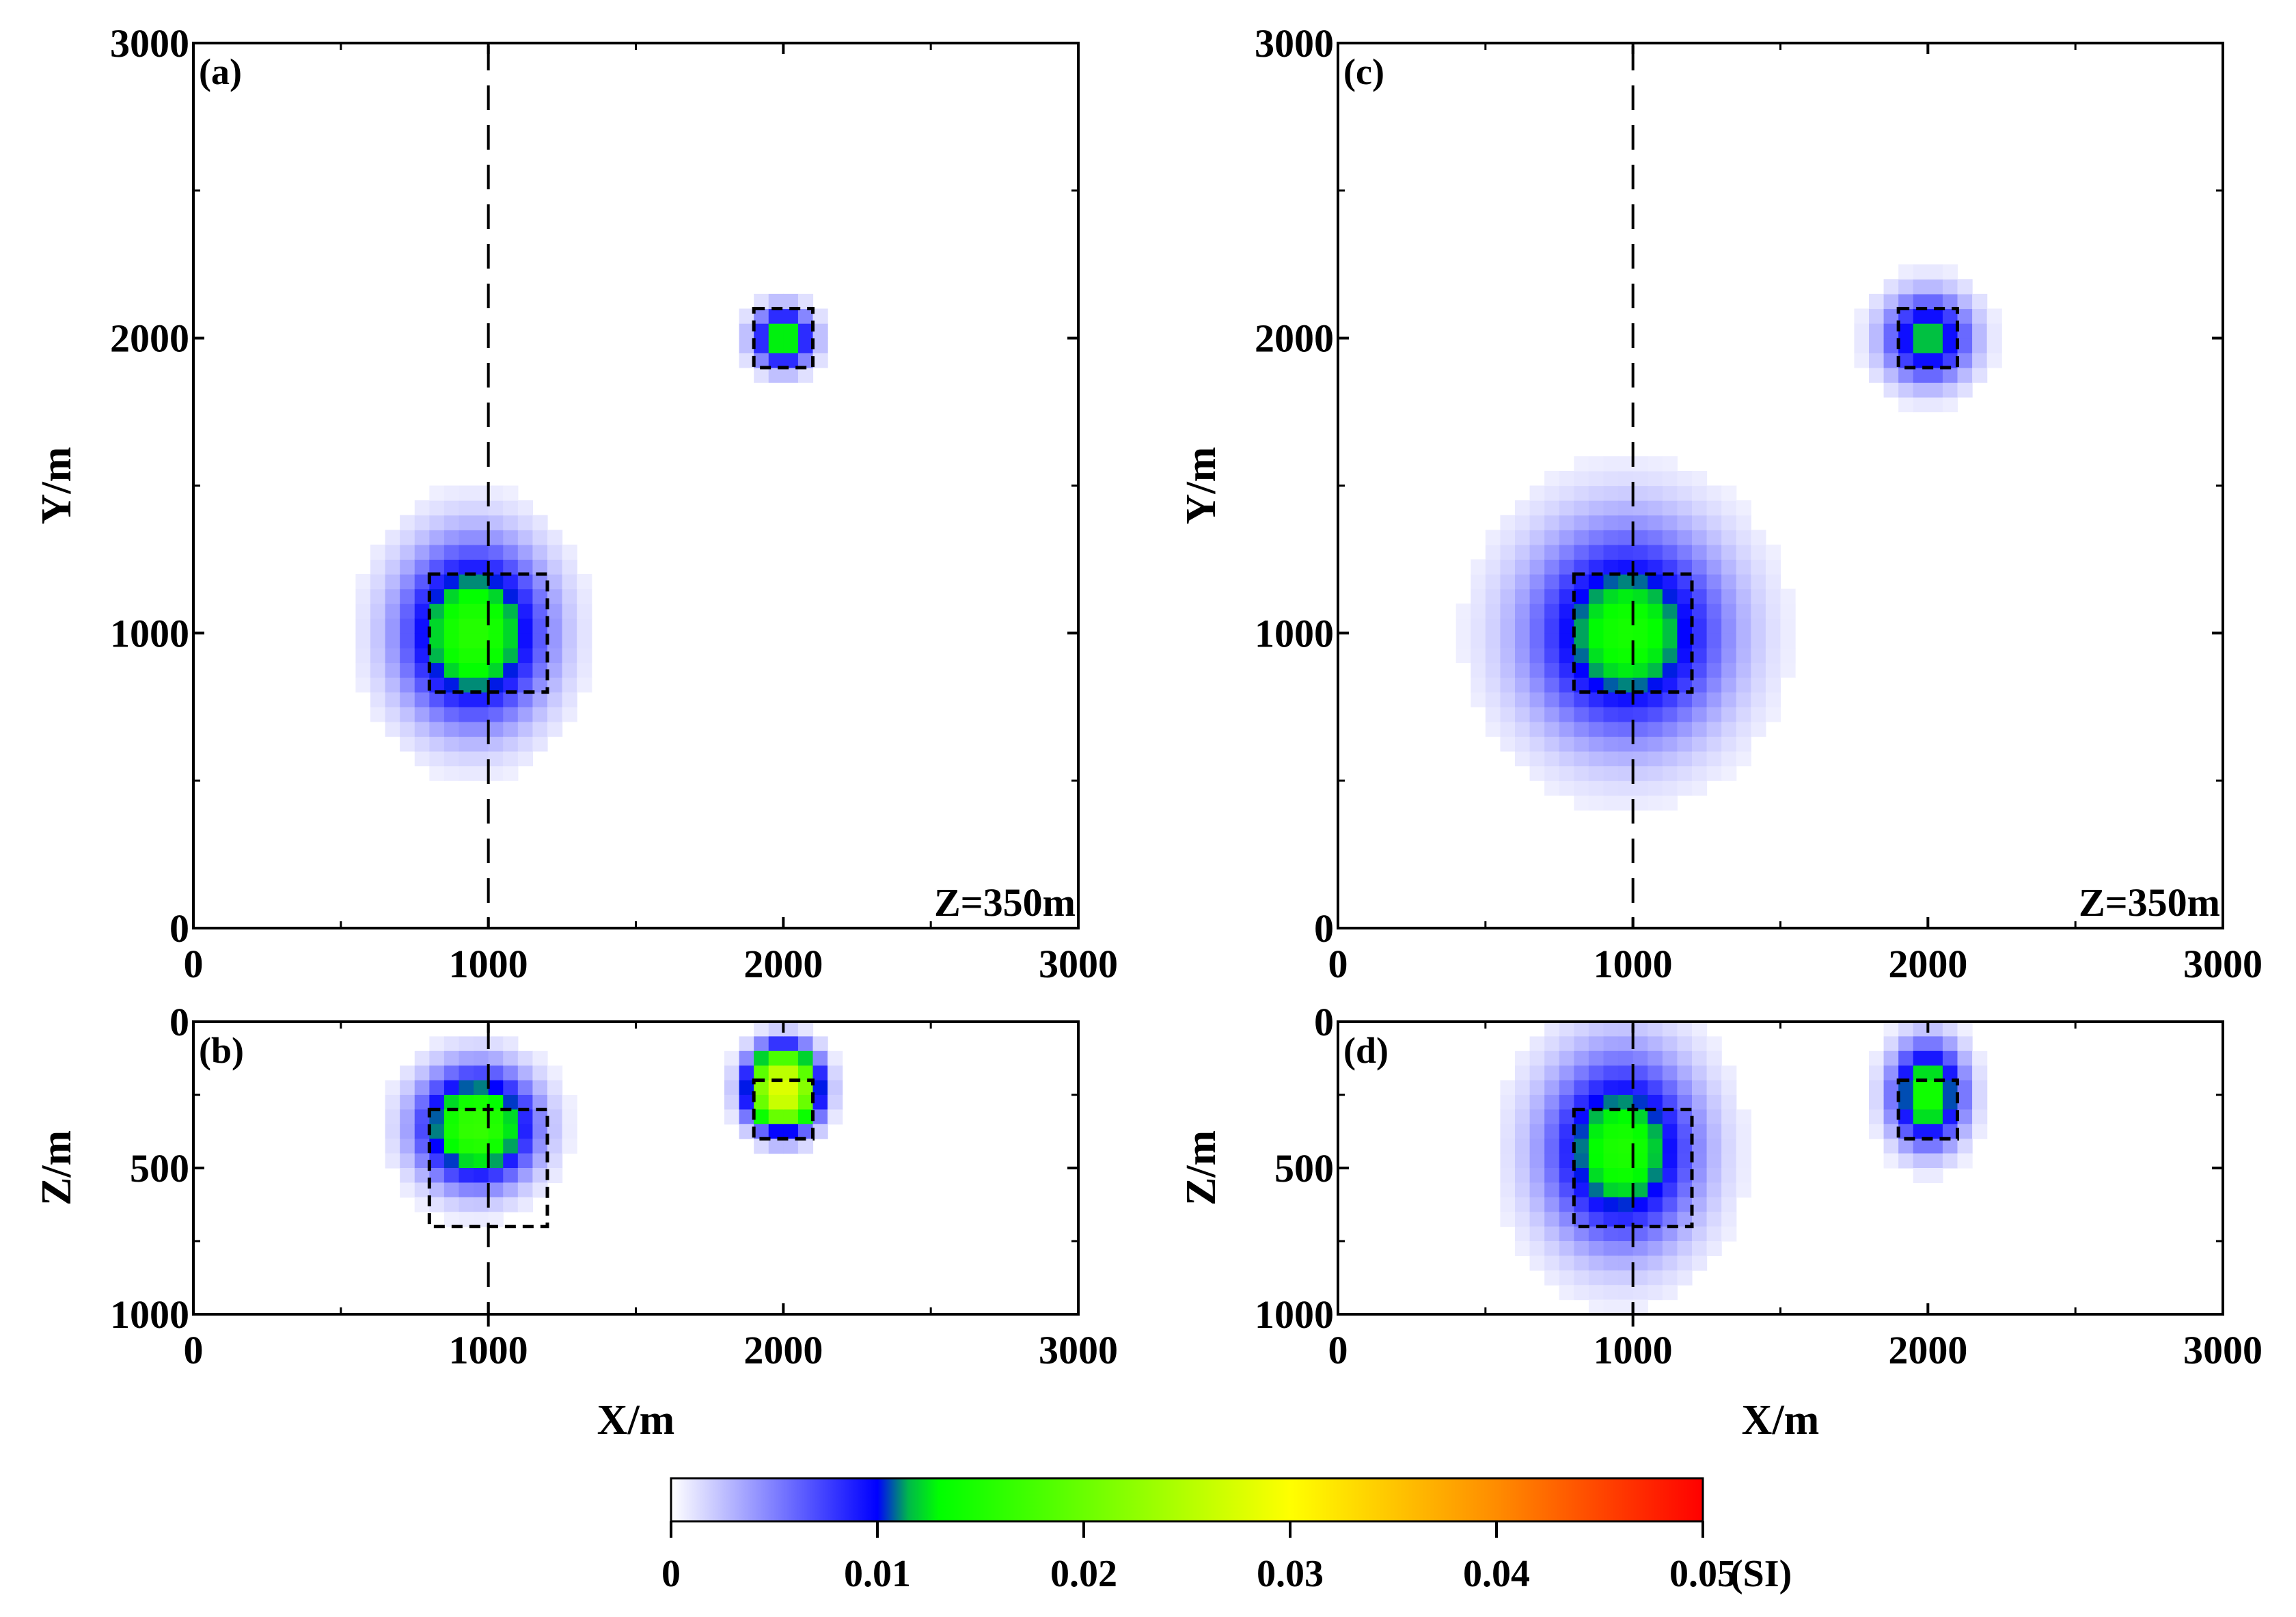 This screenshot has height=1617, width=2296. Describe the element at coordinates (2149, 902) in the screenshot. I see `depth-annotation: Z=350m` at that location.